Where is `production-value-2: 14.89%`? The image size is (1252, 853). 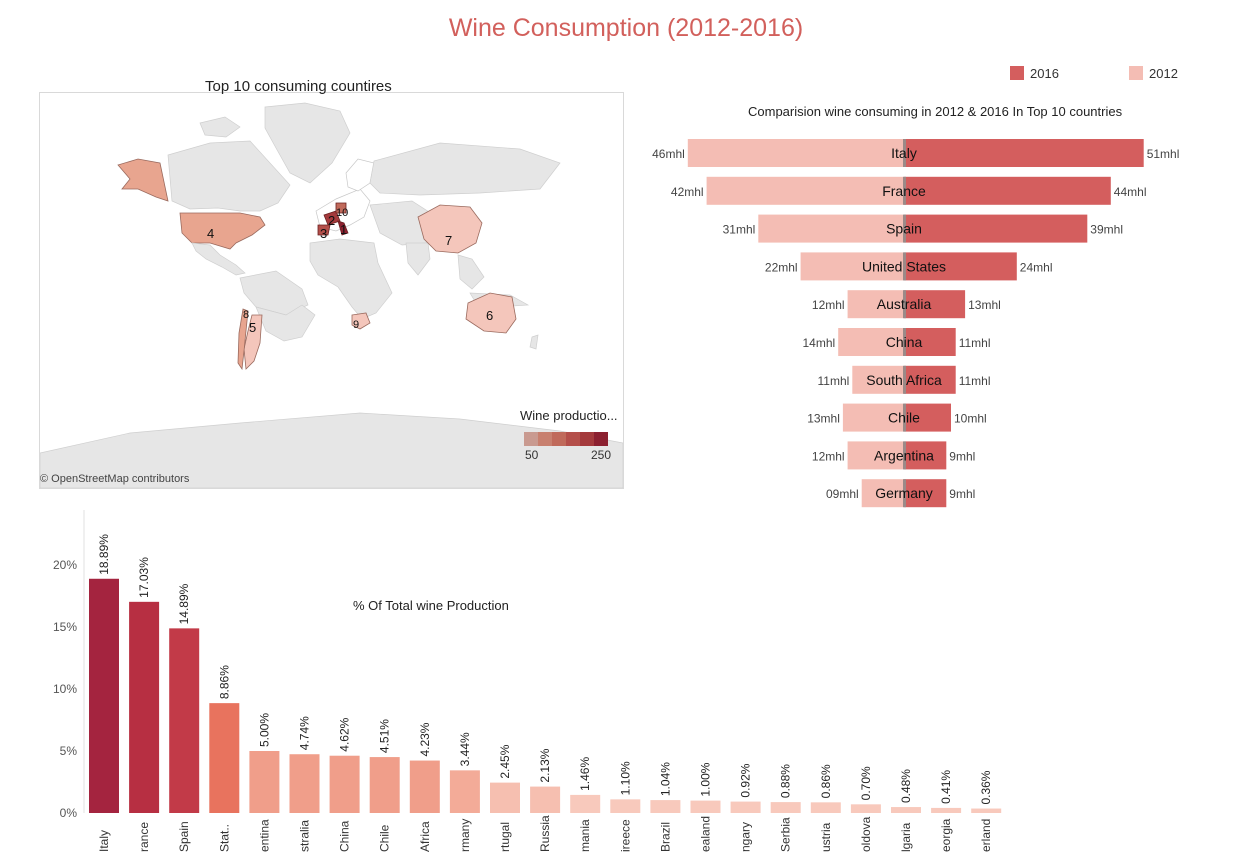 production-value-2: 14.89% is located at coordinates (184, 603).